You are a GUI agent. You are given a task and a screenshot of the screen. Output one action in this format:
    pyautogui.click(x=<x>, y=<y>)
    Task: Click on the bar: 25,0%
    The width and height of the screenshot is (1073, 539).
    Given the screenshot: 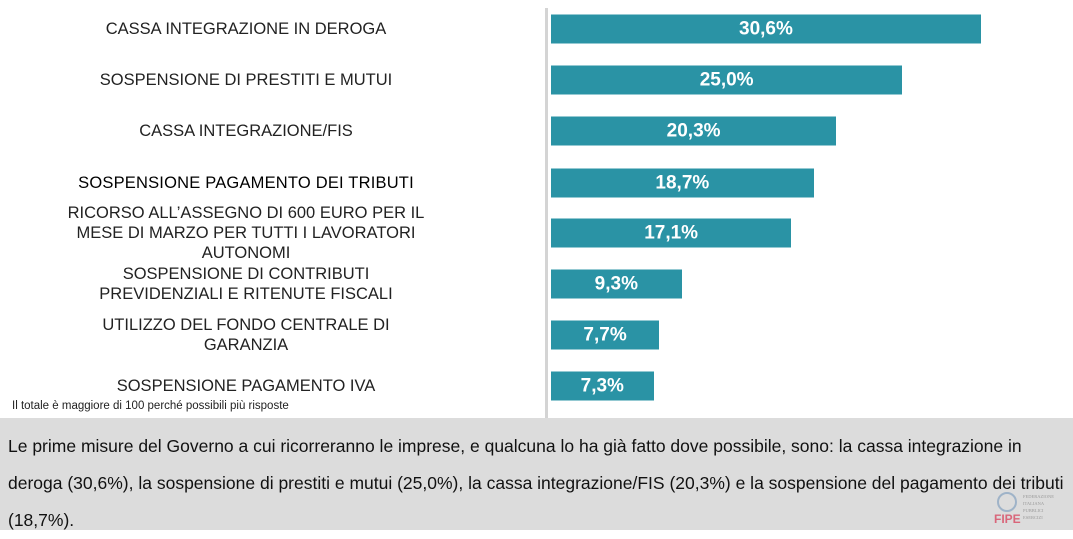 What is the action you would take?
    pyautogui.click(x=727, y=80)
    